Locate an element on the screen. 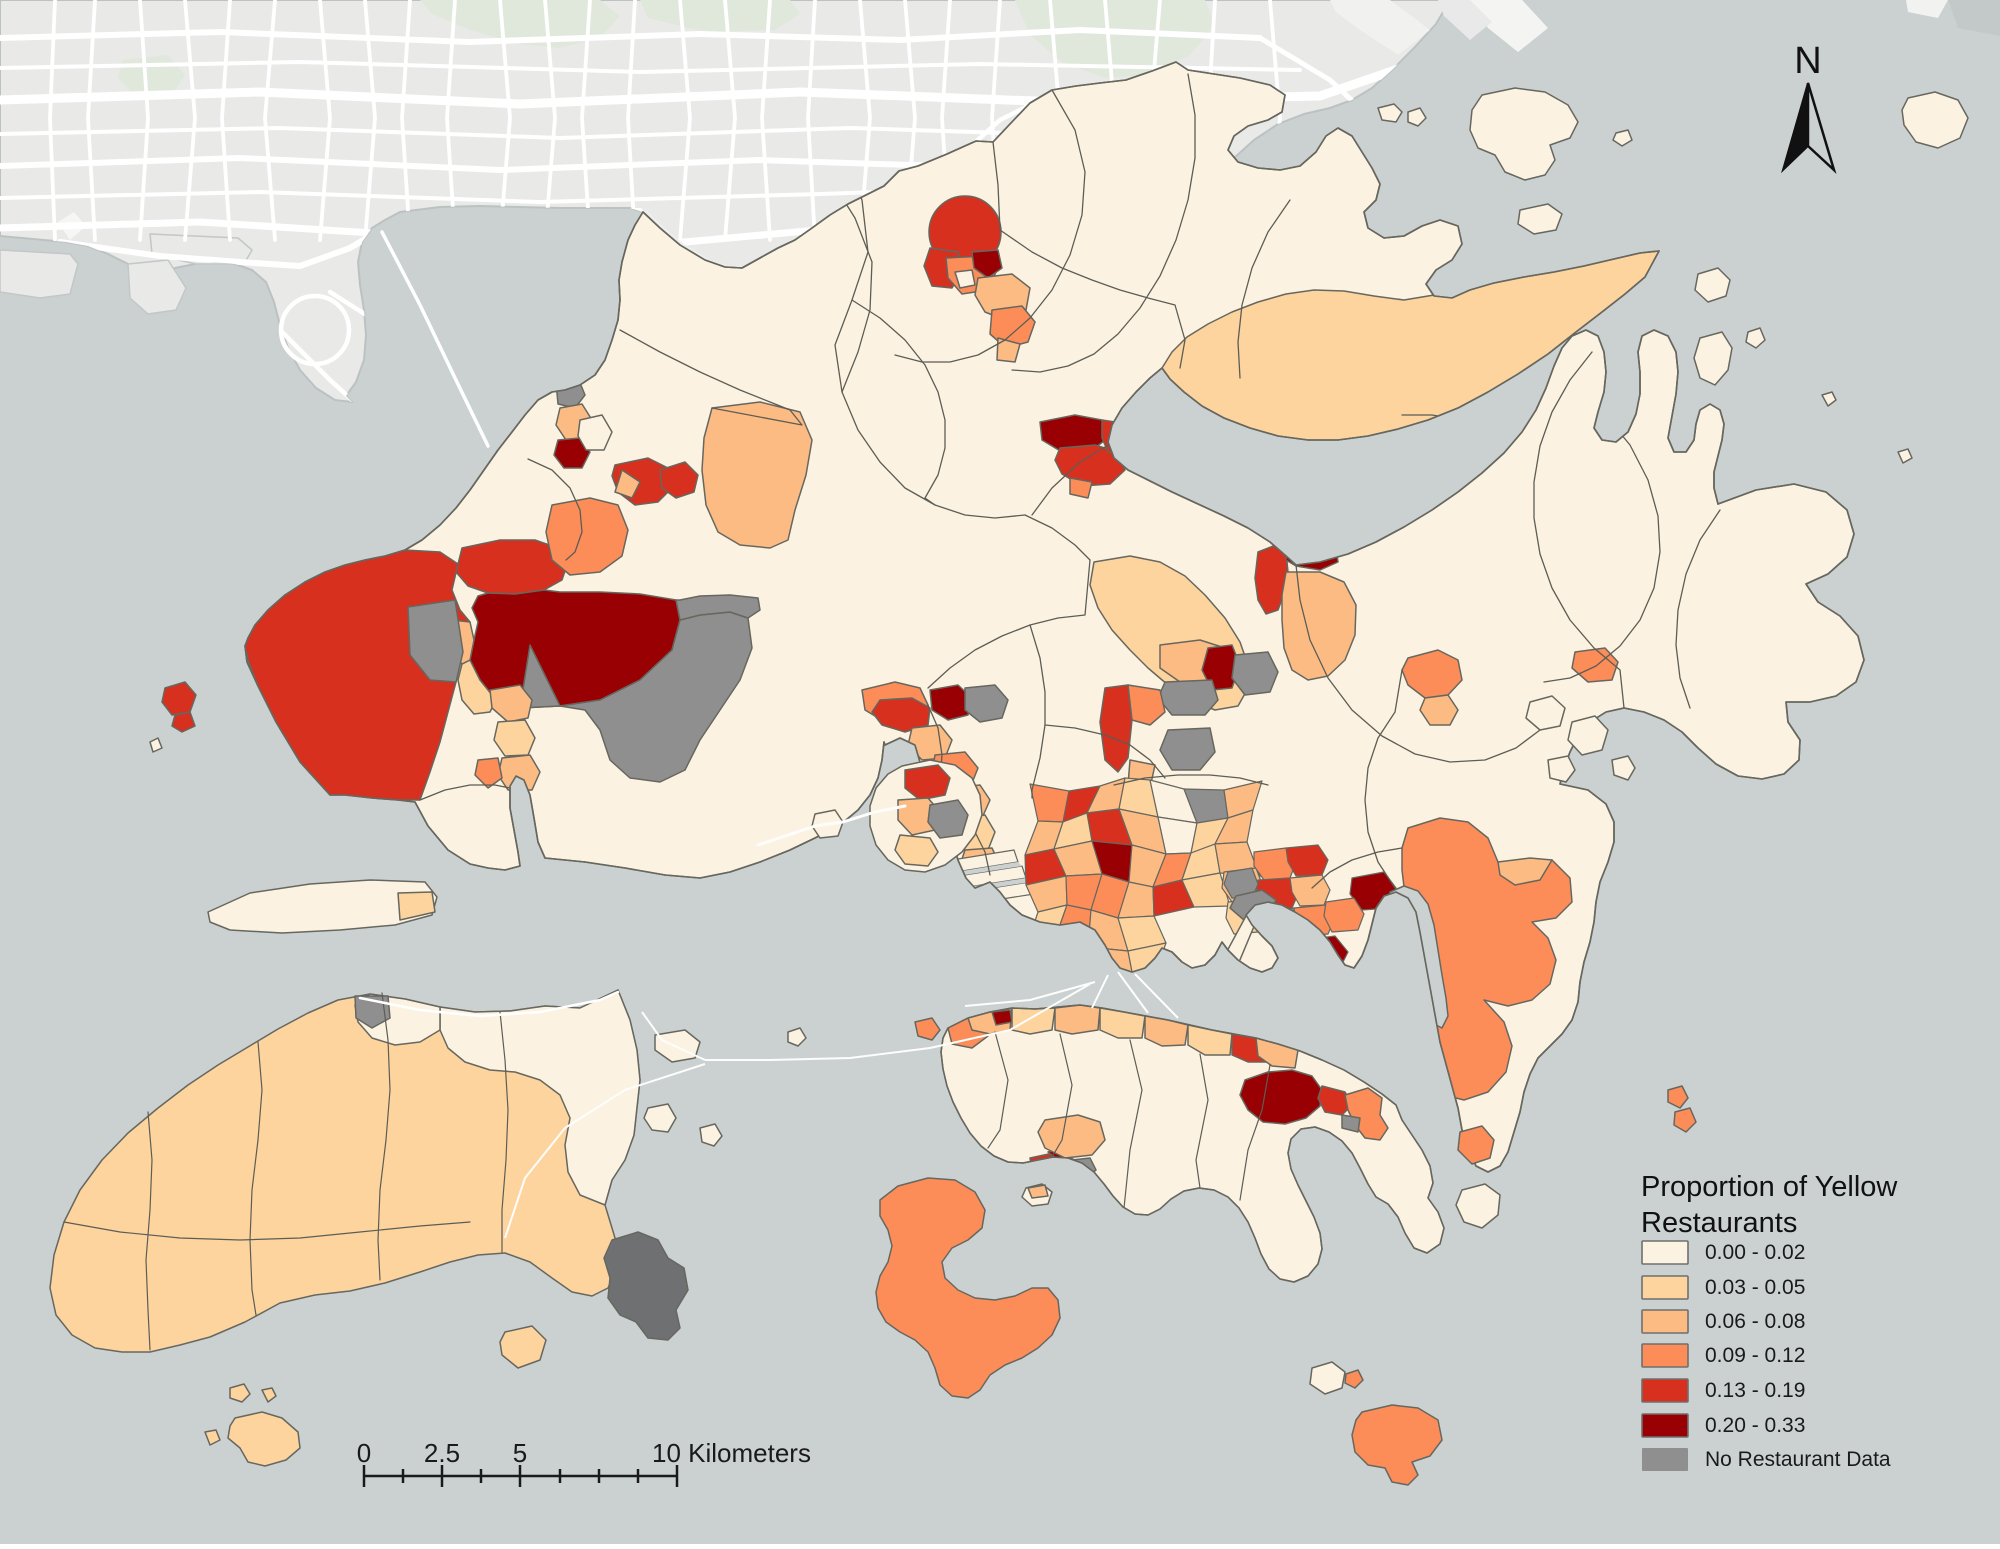 Image resolution: width=2000 pixels, height=1549 pixels. svg-text: 2.5 is located at coordinates (442, 1453).